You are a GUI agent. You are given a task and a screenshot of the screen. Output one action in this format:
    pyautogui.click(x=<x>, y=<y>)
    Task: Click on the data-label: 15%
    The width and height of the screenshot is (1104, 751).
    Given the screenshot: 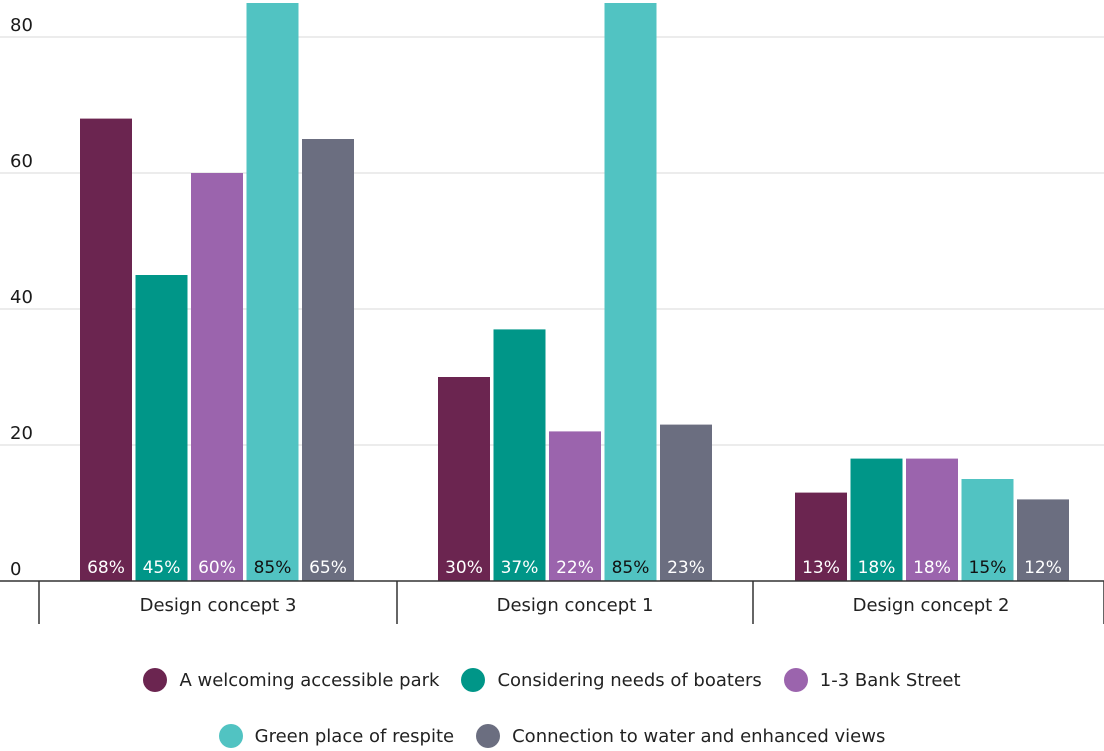 What is the action you would take?
    pyautogui.click(x=988, y=568)
    